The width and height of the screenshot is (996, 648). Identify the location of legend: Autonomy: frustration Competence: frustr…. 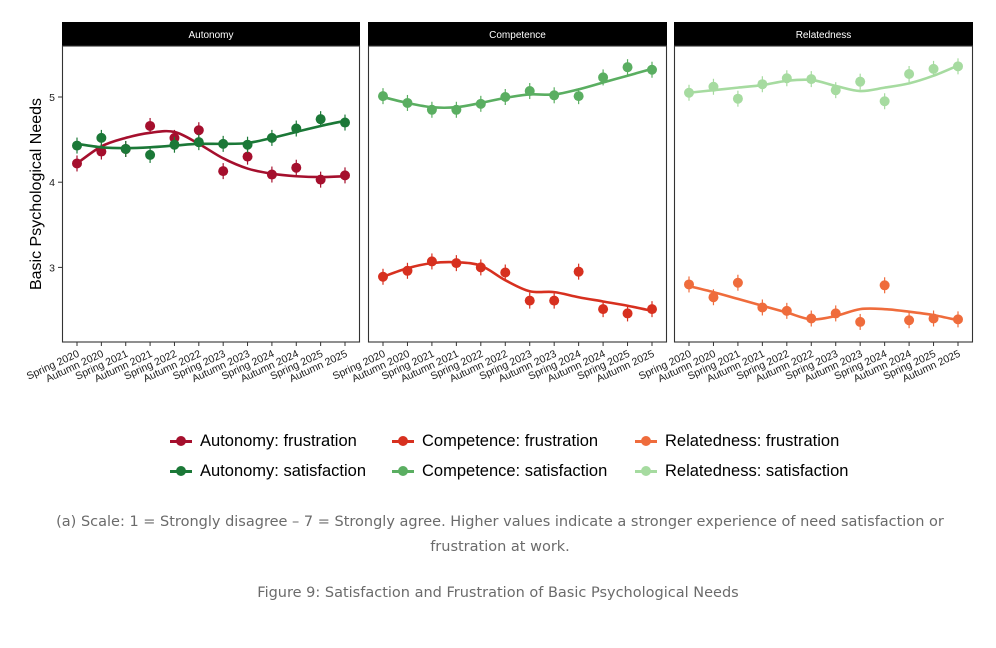
(530, 456).